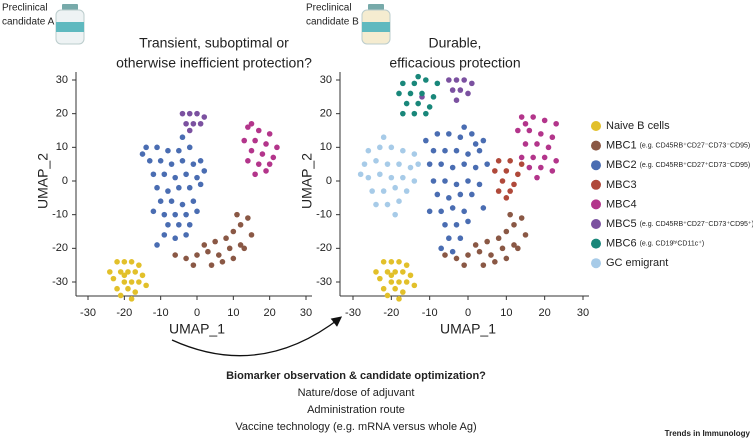 The image size is (753, 446). I want to click on legend-label: MBC2 (e.g. CD45RB⁺CD27⁺CD73⁻CD95), so click(678, 165).